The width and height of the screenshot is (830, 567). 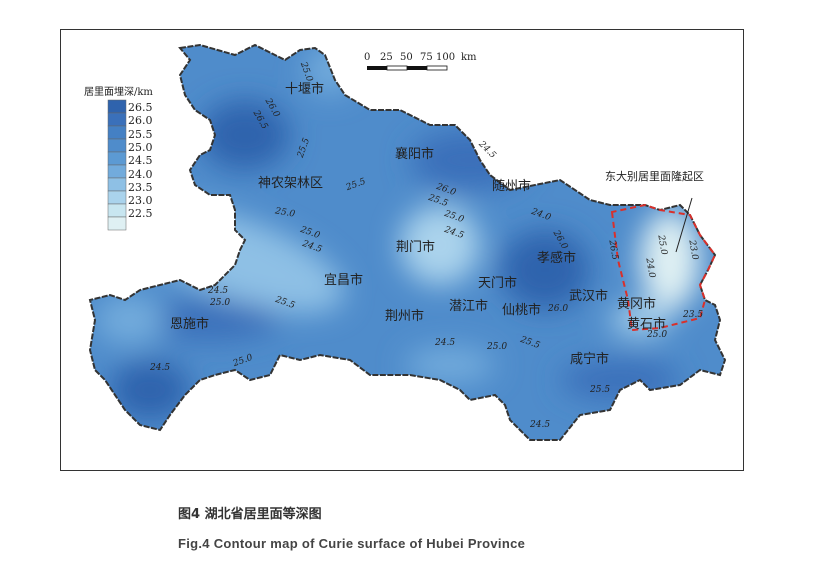 What do you see at coordinates (684, 225) in the screenshot?
I see `annotation-leader` at bounding box center [684, 225].